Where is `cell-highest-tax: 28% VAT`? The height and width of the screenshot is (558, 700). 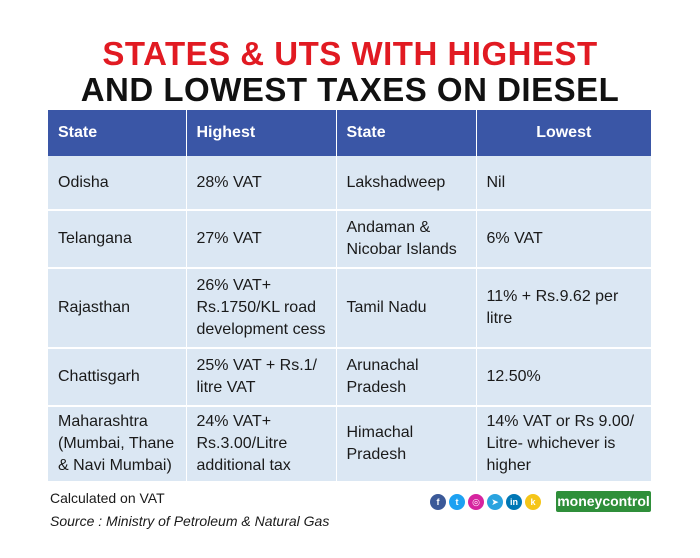
cell-highest-tax: 28% VAT is located at coordinates (261, 183).